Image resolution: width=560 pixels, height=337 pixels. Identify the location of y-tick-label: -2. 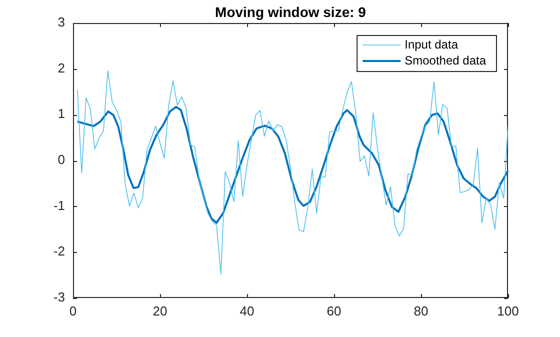
(59, 251).